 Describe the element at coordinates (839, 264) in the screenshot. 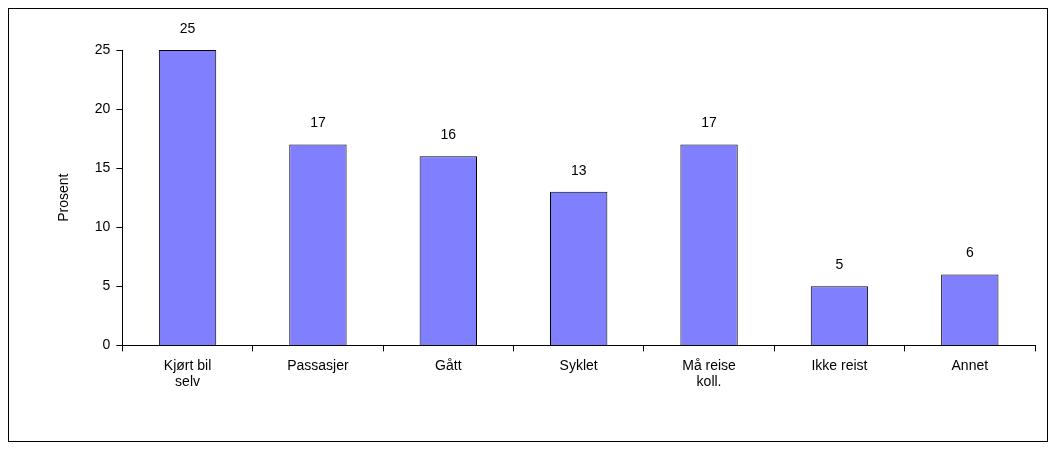

I see `data-label: 5` at that location.